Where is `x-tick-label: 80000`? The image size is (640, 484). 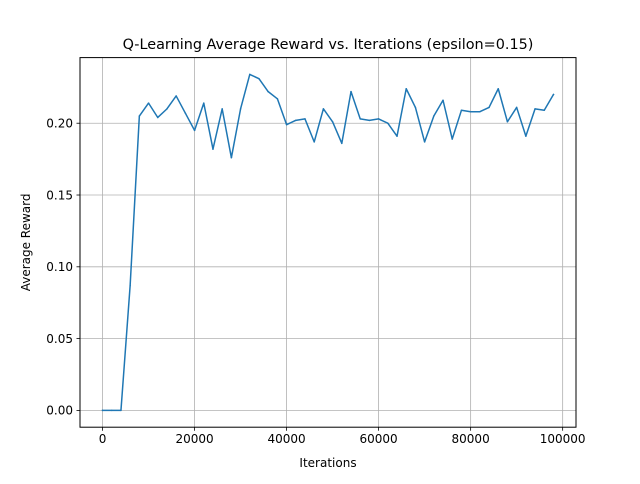
x-tick-label: 80000 is located at coordinates (471, 439).